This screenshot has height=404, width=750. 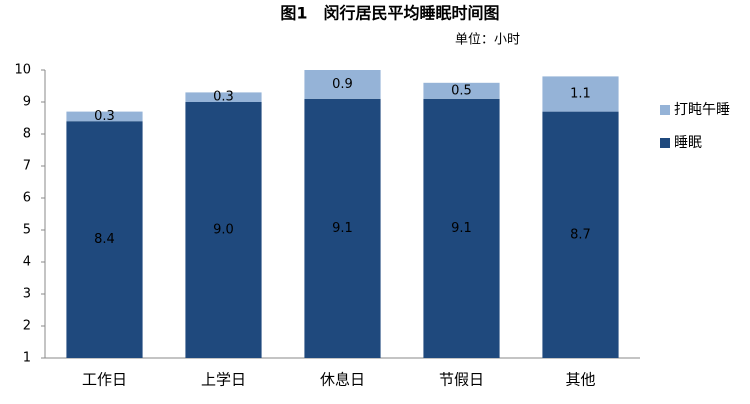 What do you see at coordinates (27, 134) in the screenshot?
I see `y-tick-label: 8` at bounding box center [27, 134].